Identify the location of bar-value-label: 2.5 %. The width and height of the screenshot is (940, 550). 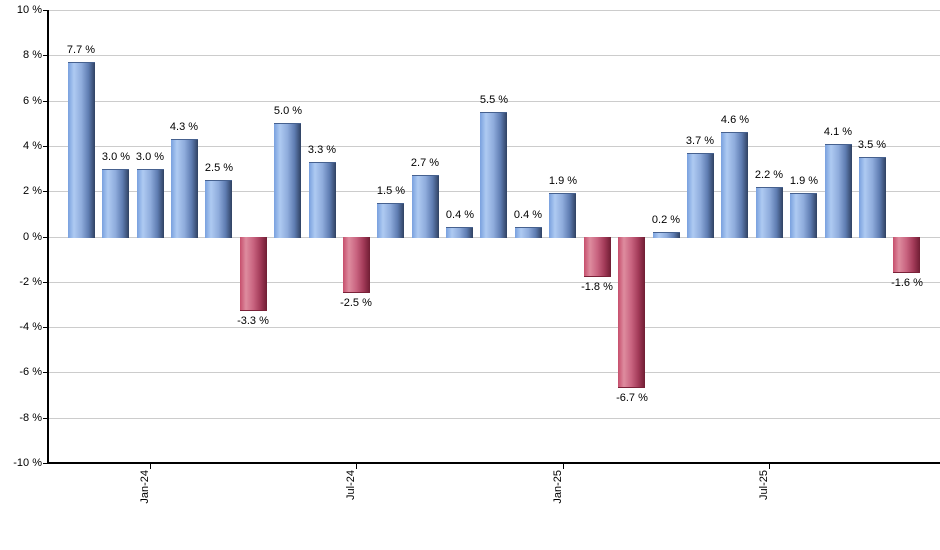
(219, 168).